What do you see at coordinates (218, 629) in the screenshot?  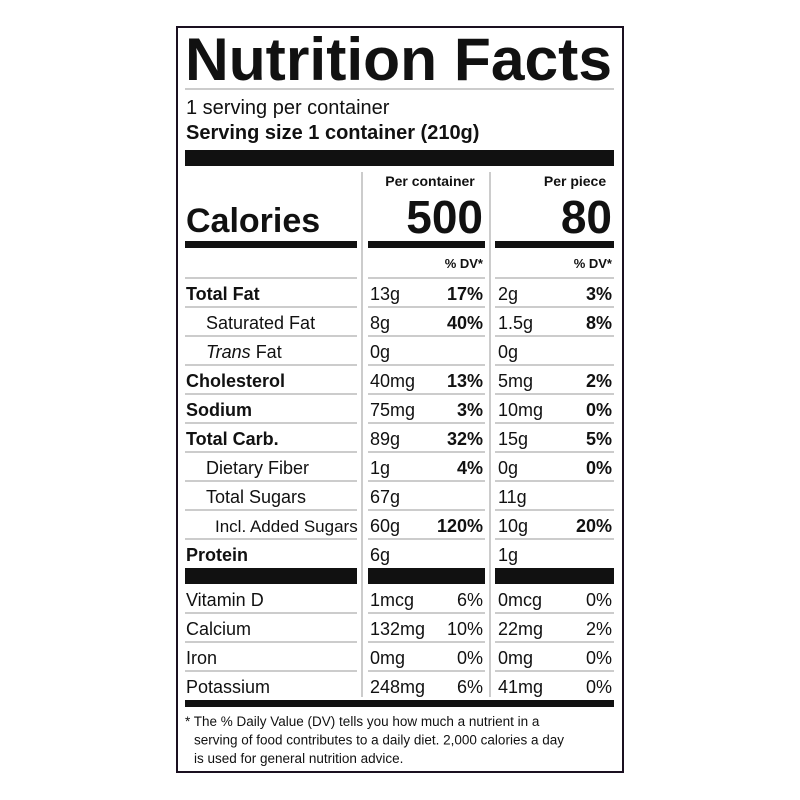 I see `vitamin-name: Calcium` at bounding box center [218, 629].